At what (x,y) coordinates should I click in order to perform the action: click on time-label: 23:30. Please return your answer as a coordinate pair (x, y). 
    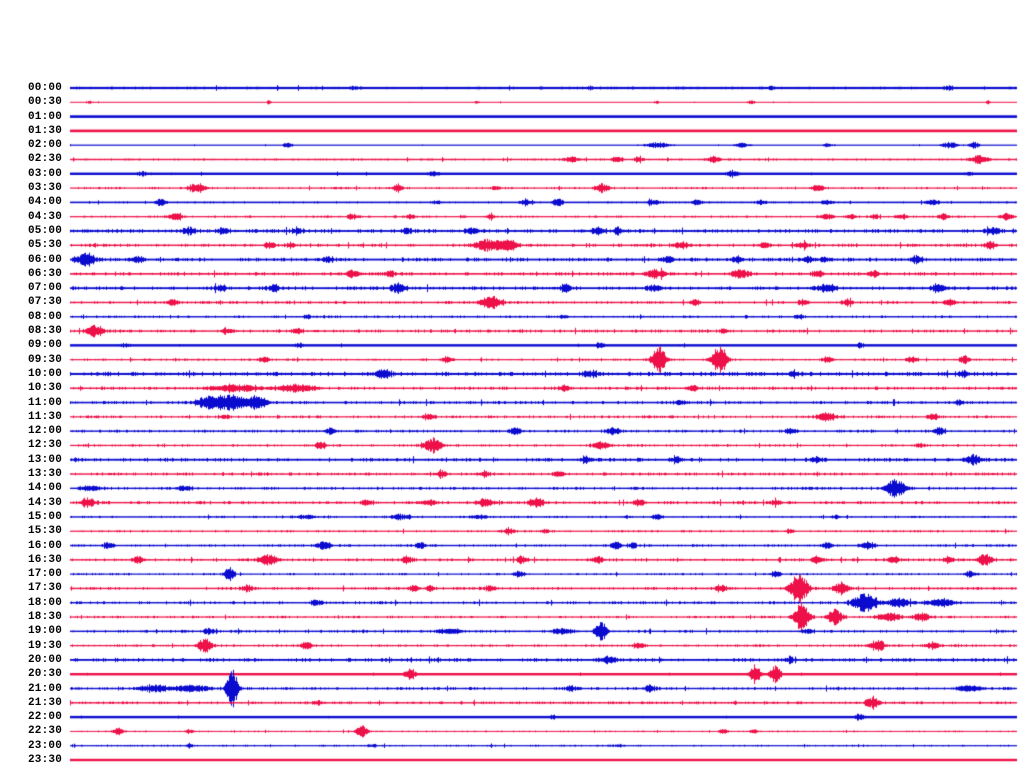
    Looking at the image, I should click on (44, 760).